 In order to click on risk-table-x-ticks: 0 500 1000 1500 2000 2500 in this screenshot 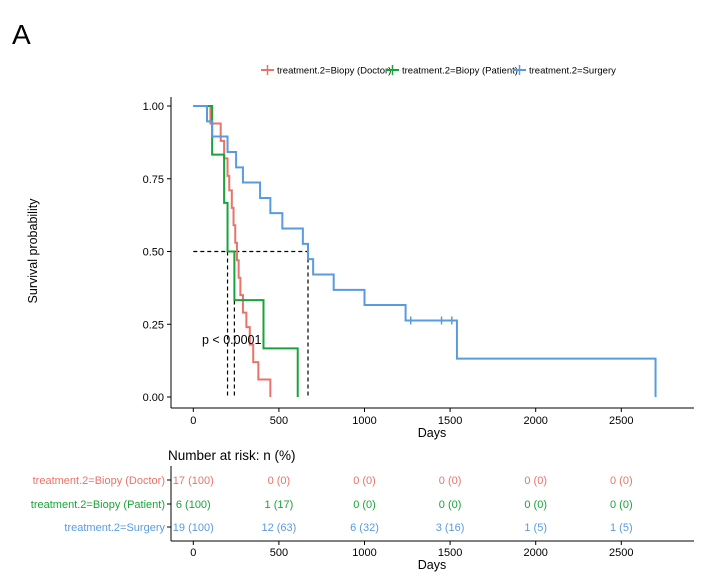, I will do `click(412, 550)`.